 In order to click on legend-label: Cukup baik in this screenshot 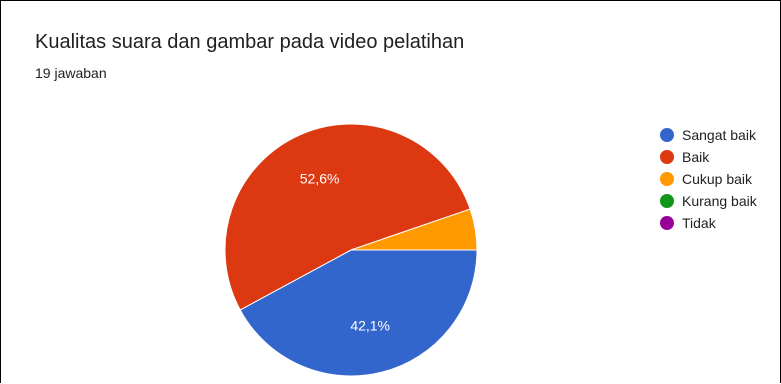, I will do `click(717, 179)`.